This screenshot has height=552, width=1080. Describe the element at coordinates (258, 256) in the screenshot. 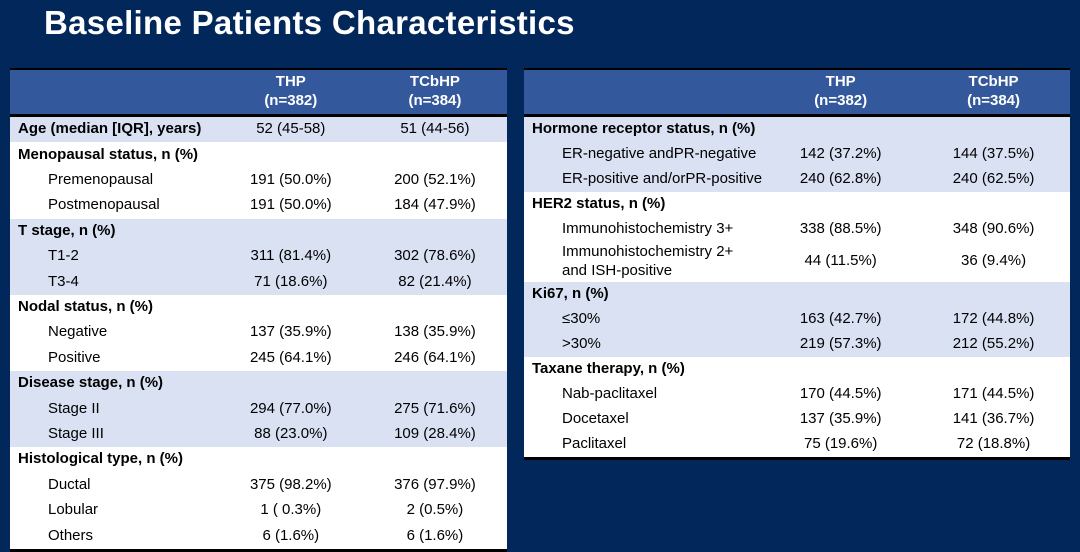

I see `table-row: T1-2 311 (81.4%) 302 (78.6%)` at that location.